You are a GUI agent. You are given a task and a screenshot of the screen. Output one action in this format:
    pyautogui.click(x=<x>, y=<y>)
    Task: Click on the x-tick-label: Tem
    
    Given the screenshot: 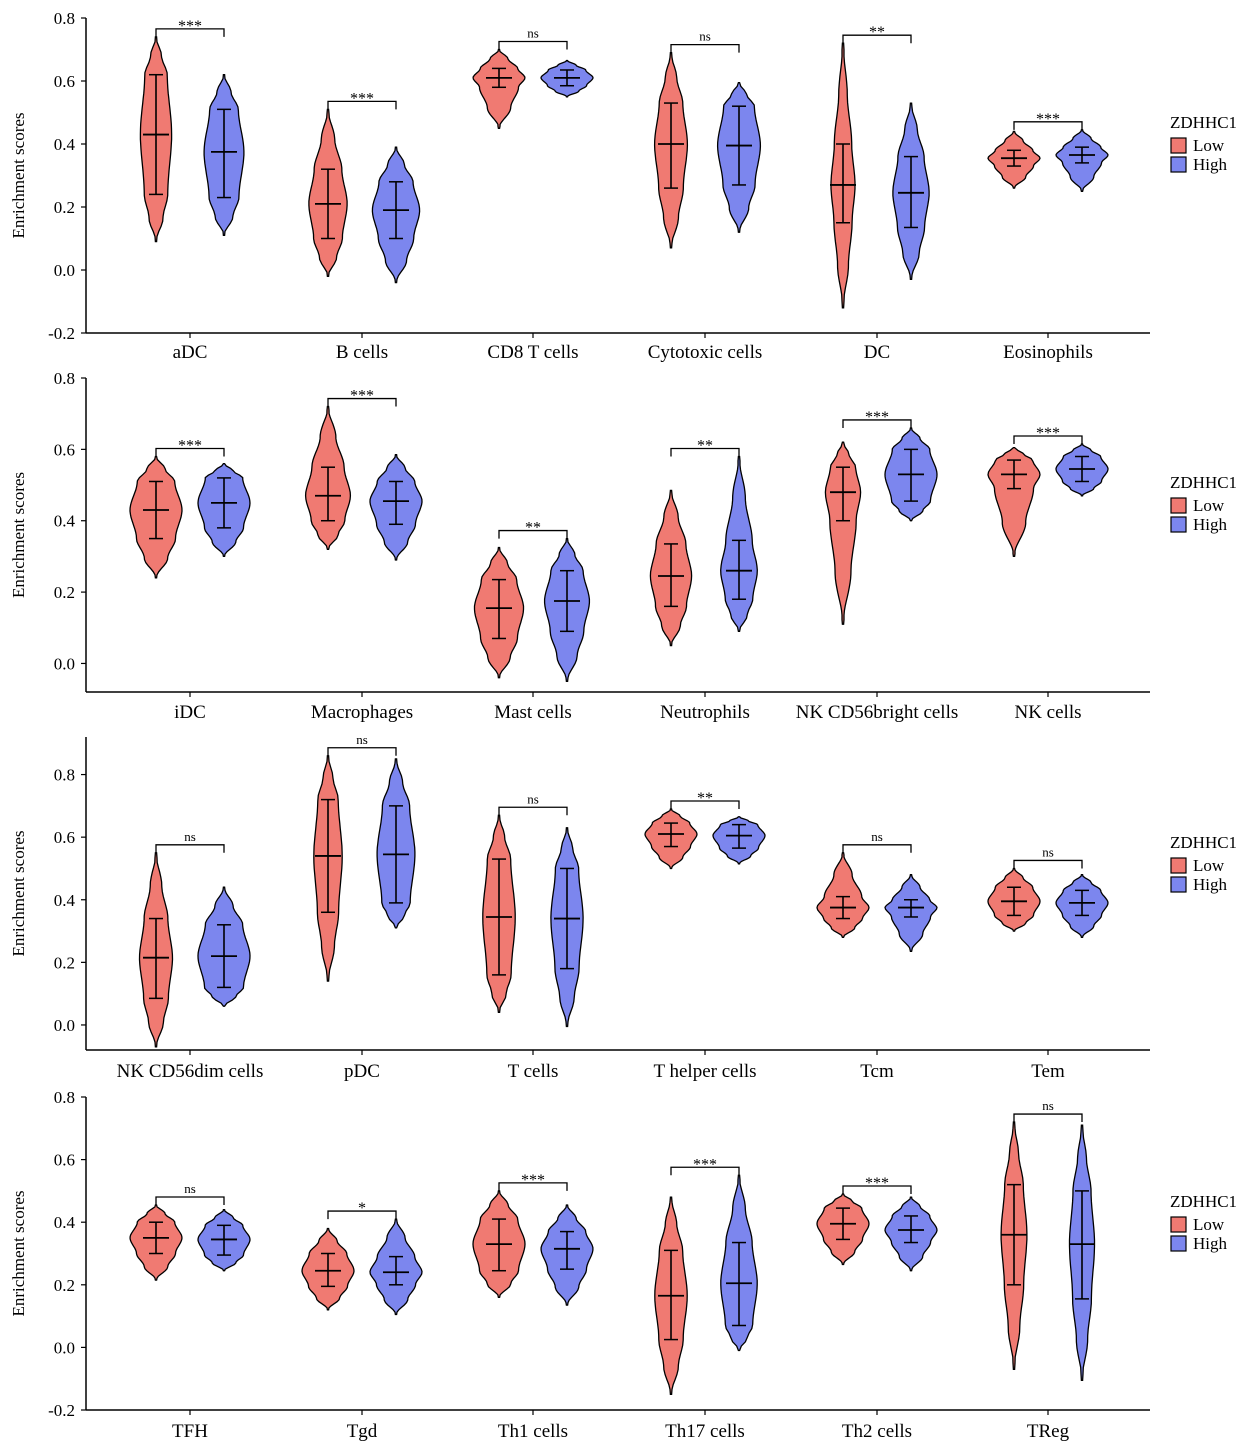 What is the action you would take?
    pyautogui.click(x=1048, y=1071)
    